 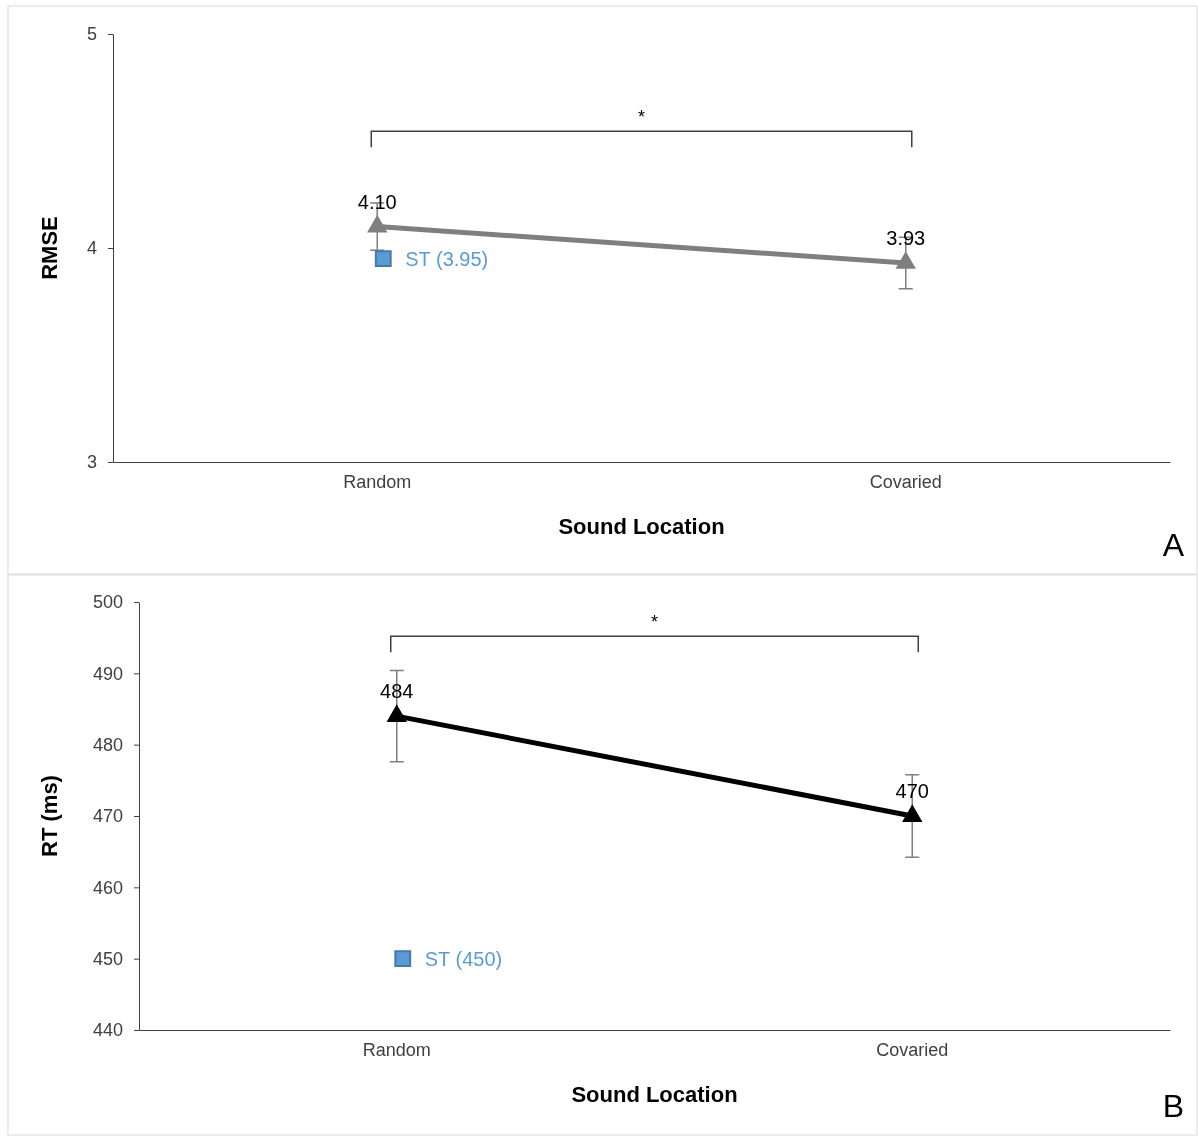 What do you see at coordinates (912, 791) in the screenshot?
I see `data-label: 470` at bounding box center [912, 791].